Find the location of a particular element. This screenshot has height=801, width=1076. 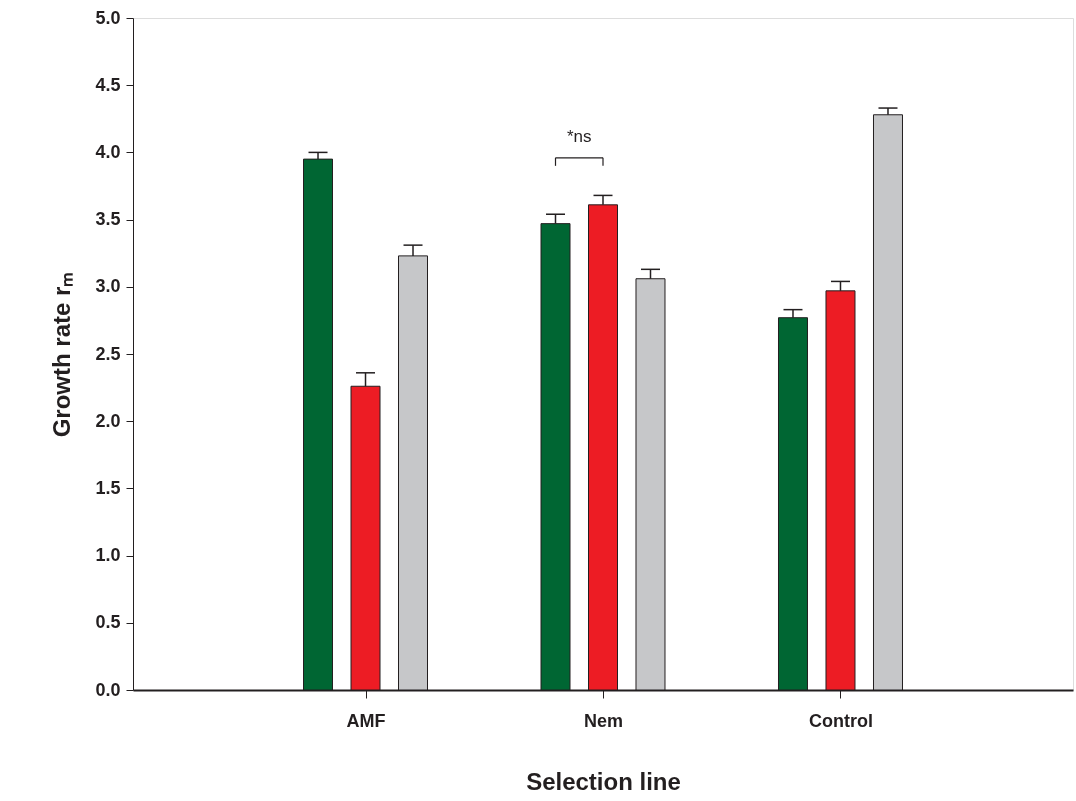

y-tick-label: 5.0 is located at coordinates (108, 17).